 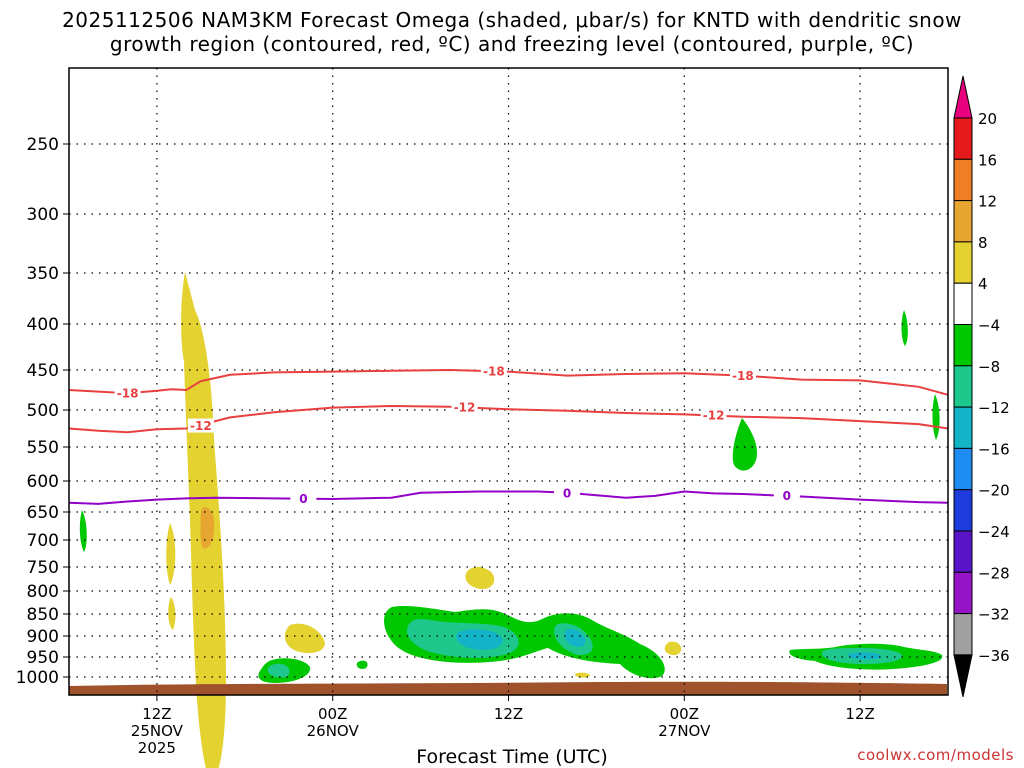 What do you see at coordinates (987, 202) in the screenshot?
I see `colorbar-label-2: 12` at bounding box center [987, 202].